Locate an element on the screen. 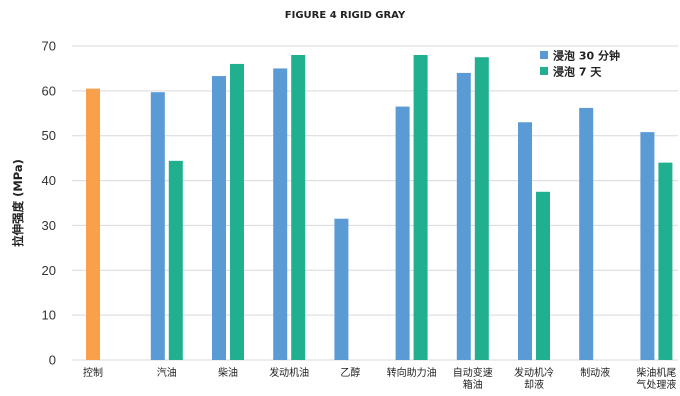 The image size is (680, 396). y-tick-label: 60 is located at coordinates (49, 90).